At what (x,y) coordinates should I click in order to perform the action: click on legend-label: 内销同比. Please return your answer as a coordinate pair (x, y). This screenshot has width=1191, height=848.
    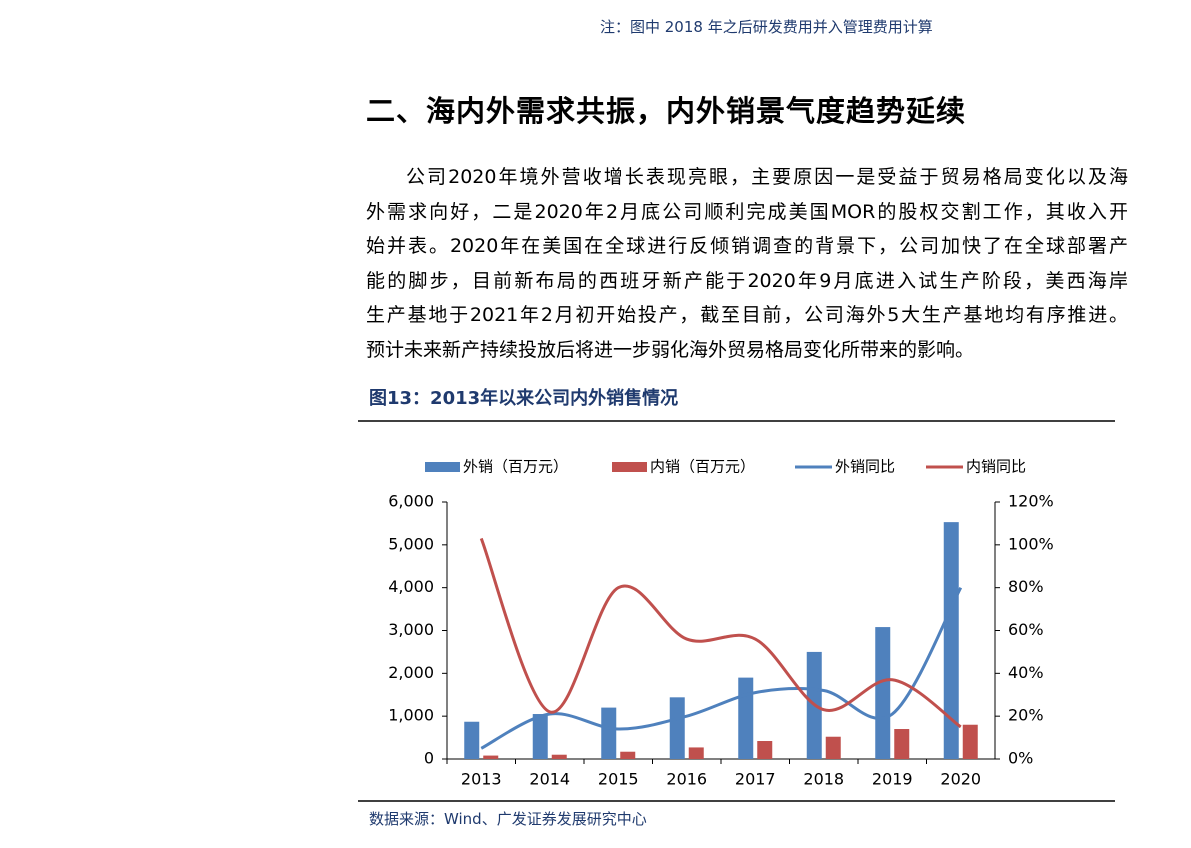
    Looking at the image, I should click on (996, 467).